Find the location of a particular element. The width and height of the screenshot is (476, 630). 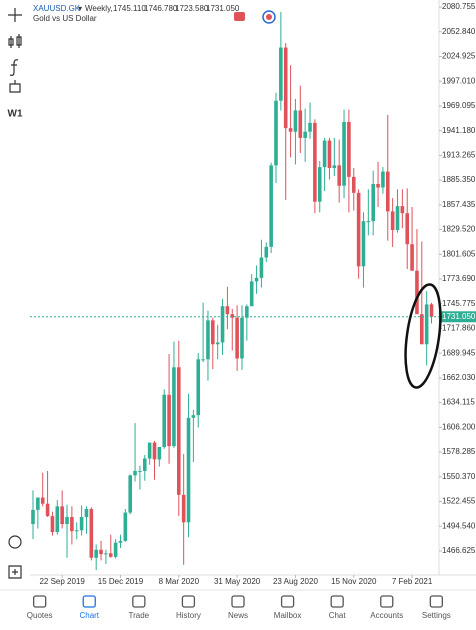

objects-tool is located at coordinates (15, 86).